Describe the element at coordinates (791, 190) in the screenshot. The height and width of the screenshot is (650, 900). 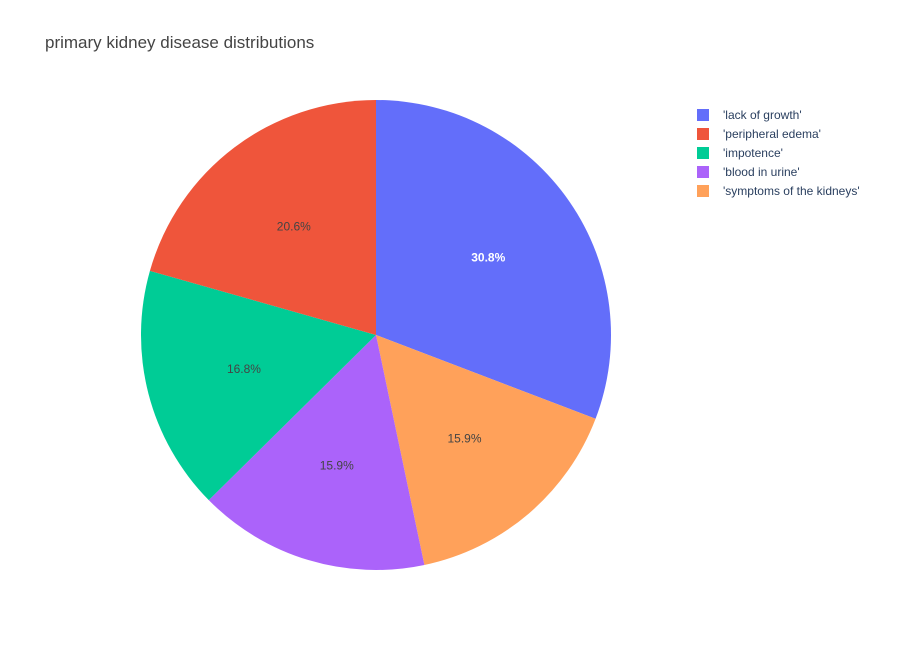
I see `legend-label: 'symptoms of the kidneys'` at that location.